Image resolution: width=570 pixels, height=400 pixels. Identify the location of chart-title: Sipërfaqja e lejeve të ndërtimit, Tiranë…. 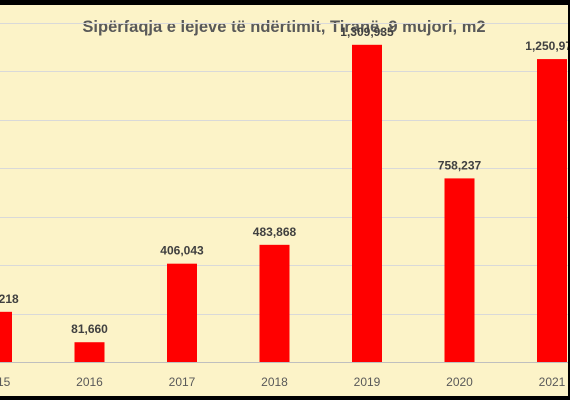
(284, 27).